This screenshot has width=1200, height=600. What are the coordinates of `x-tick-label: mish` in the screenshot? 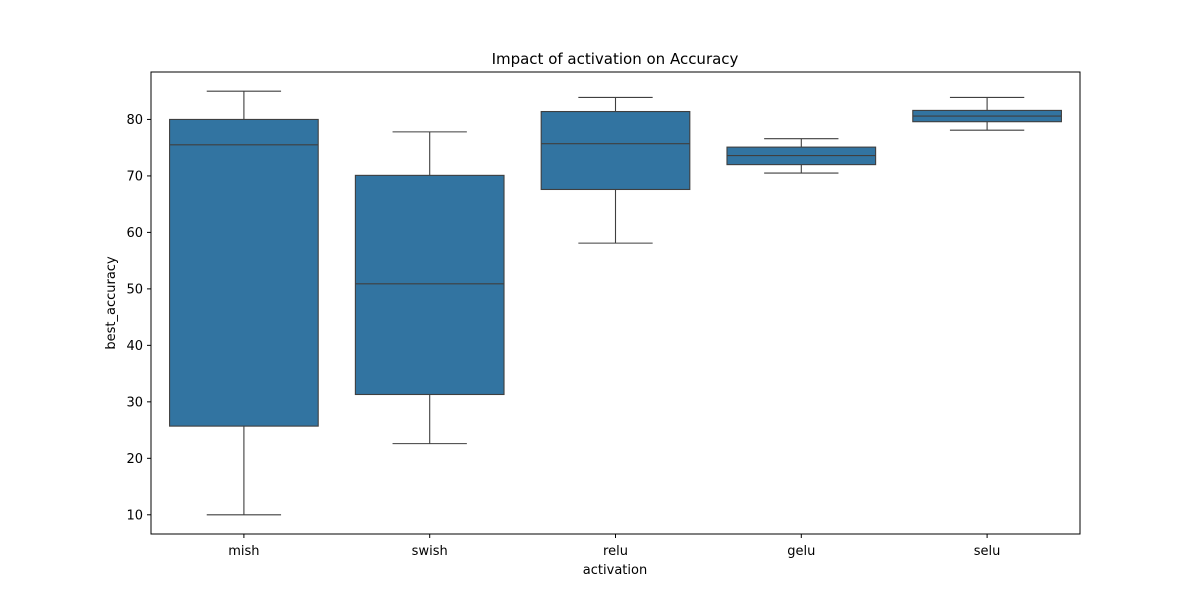 It's located at (243, 551).